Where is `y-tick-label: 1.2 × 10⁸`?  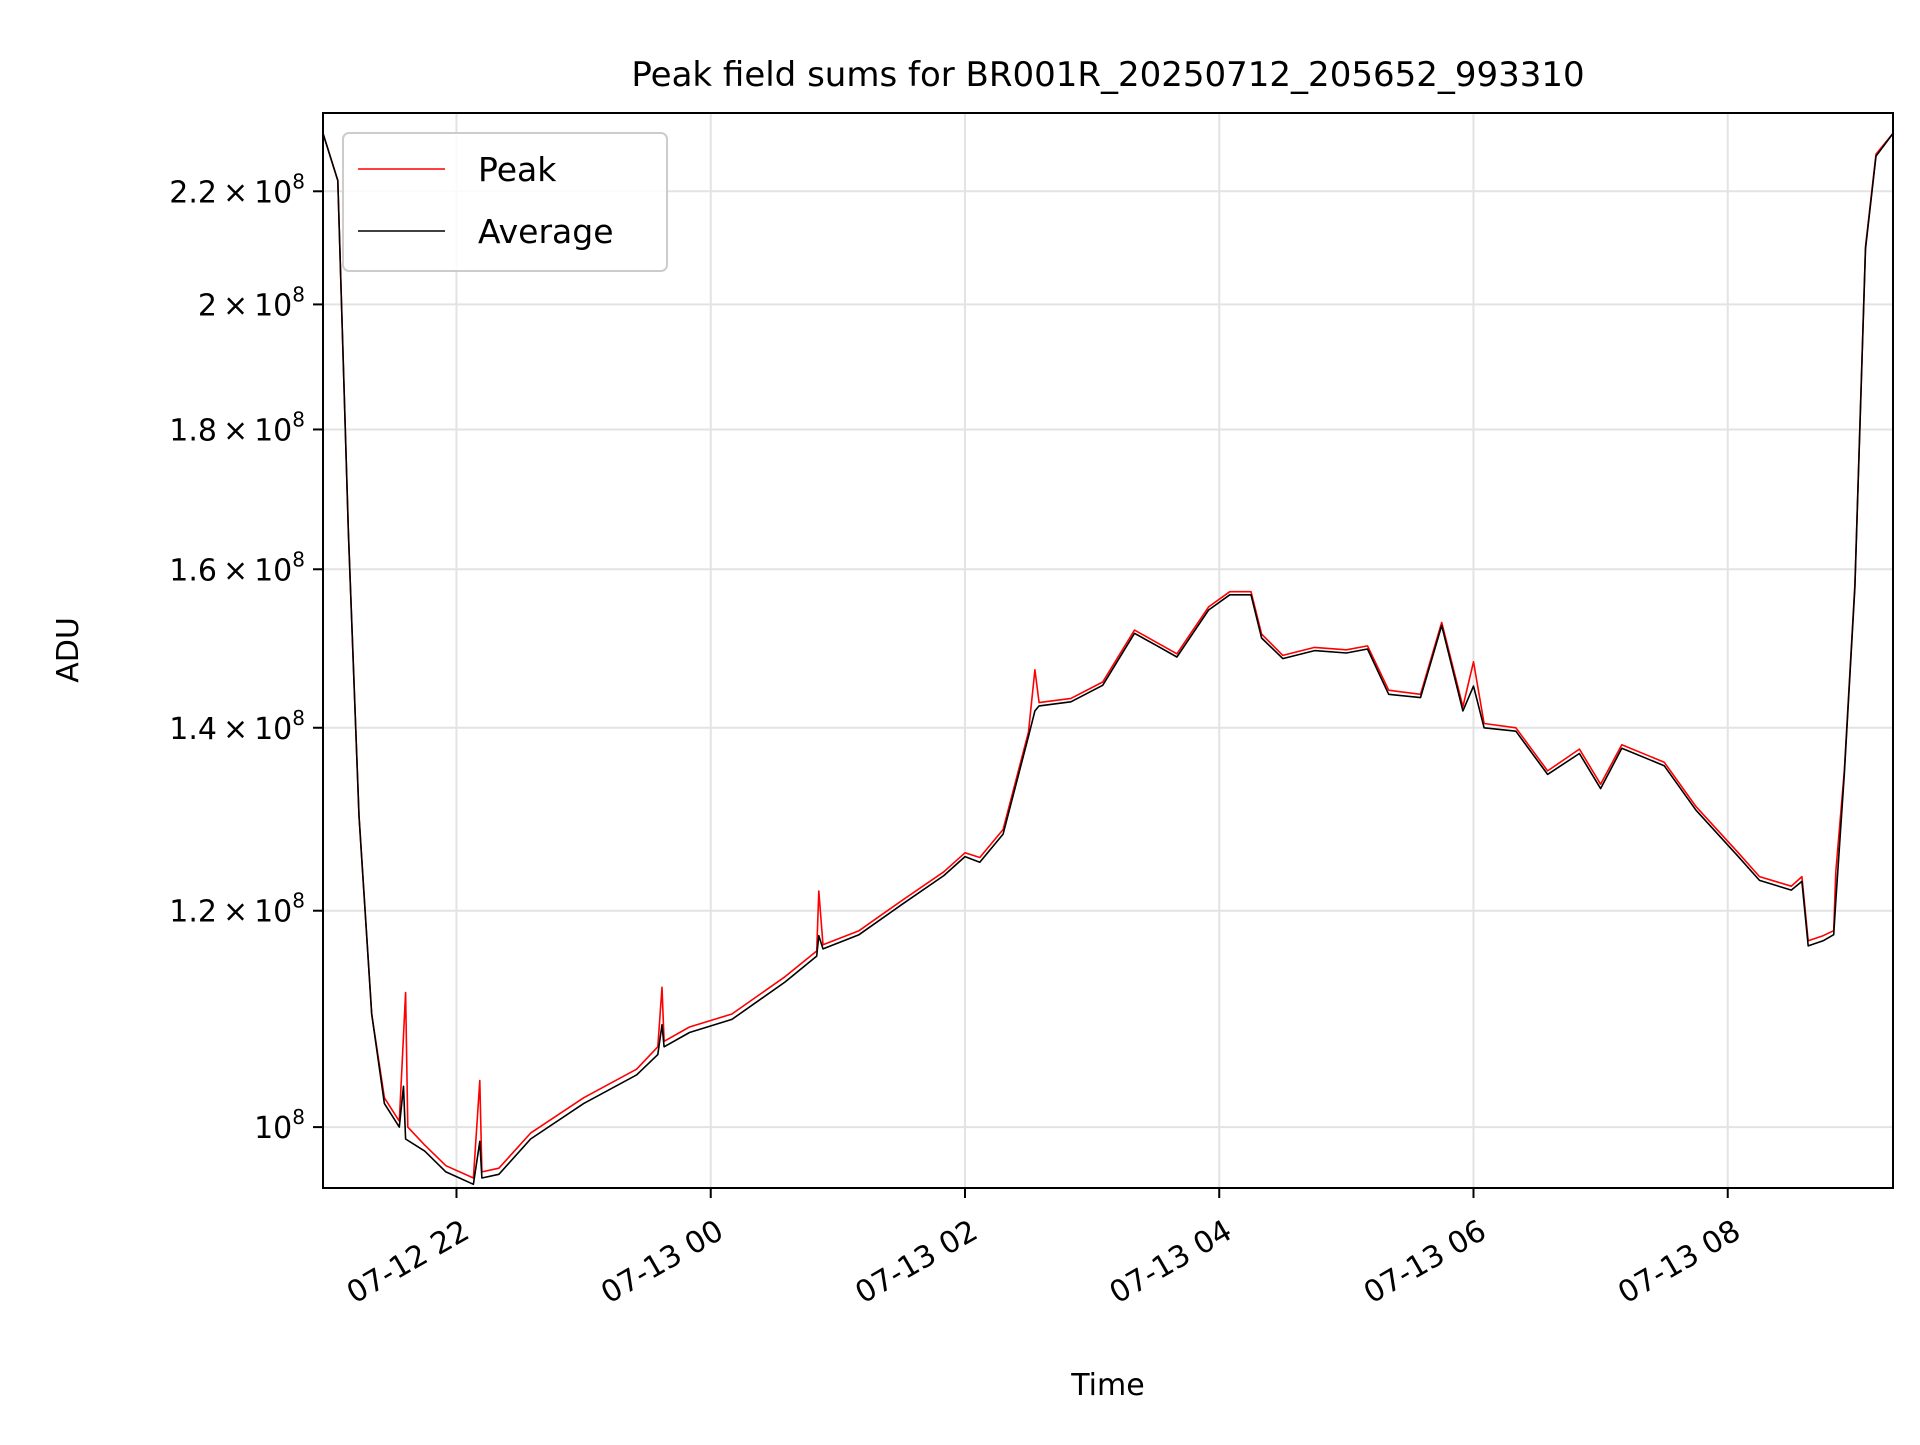 y-tick-label: 1.2 × 10⁸ is located at coordinates (237, 909).